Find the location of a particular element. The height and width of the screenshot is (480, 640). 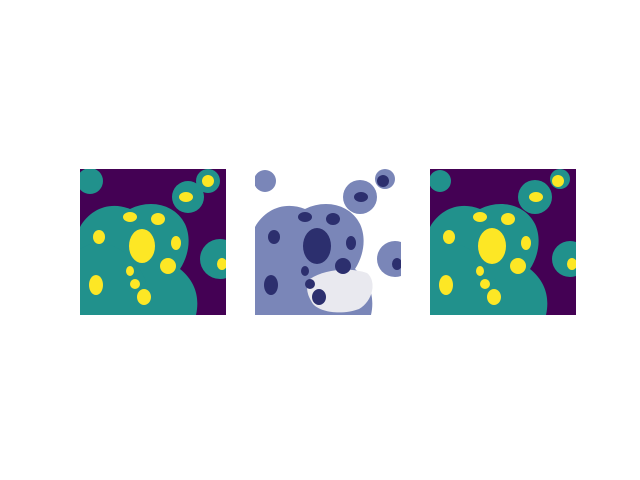

ground-truth-mask-image is located at coordinates (153, 242).